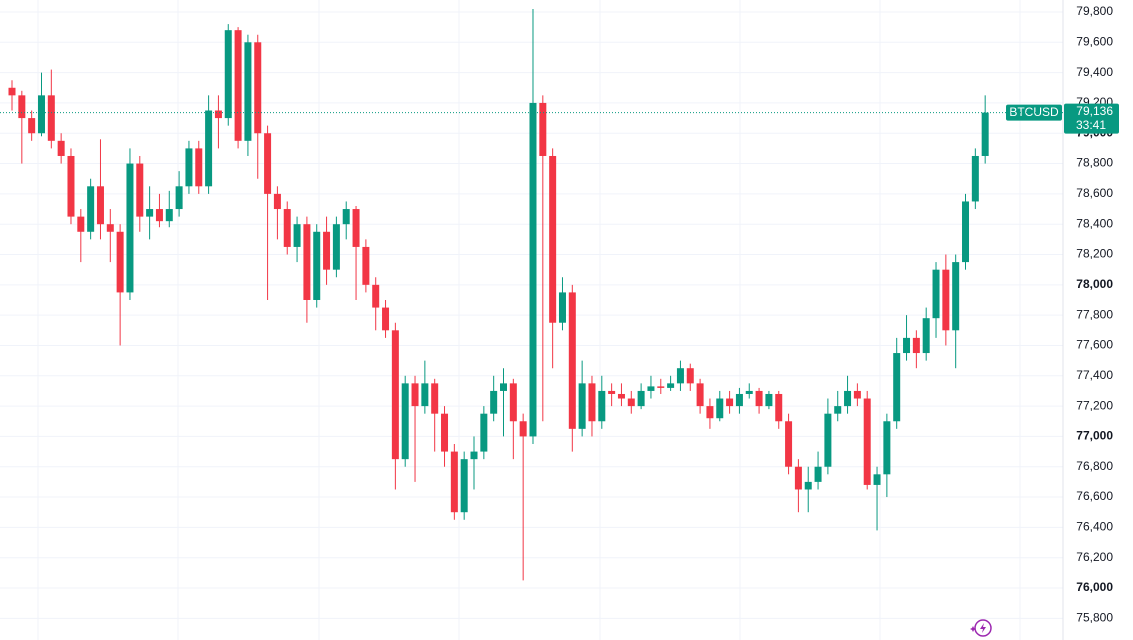 Image resolution: width=1133 pixels, height=640 pixels. I want to click on logo-ring, so click(983, 628).